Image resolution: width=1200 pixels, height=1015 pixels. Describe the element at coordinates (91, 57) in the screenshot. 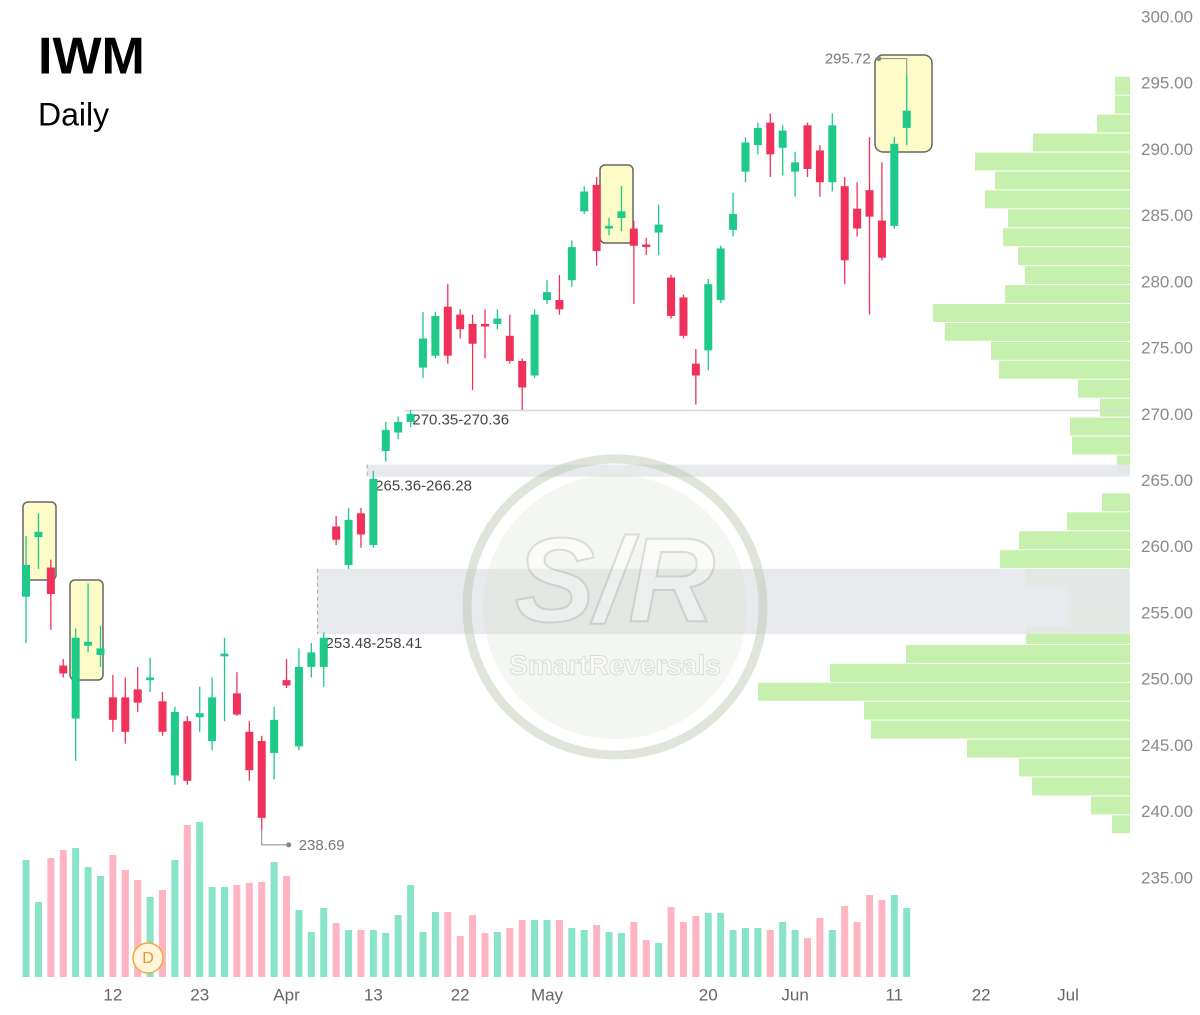

I see `chart-title: IWM` at that location.